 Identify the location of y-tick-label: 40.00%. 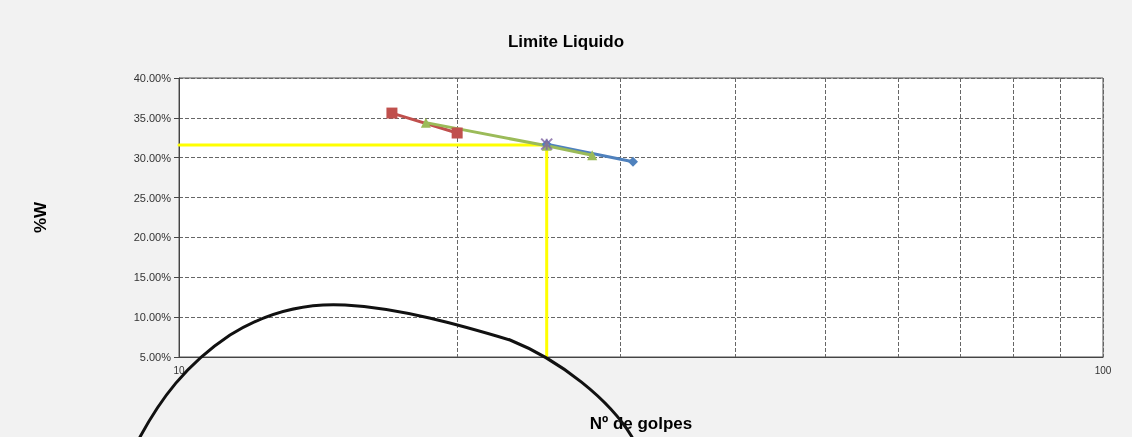
(152, 78).